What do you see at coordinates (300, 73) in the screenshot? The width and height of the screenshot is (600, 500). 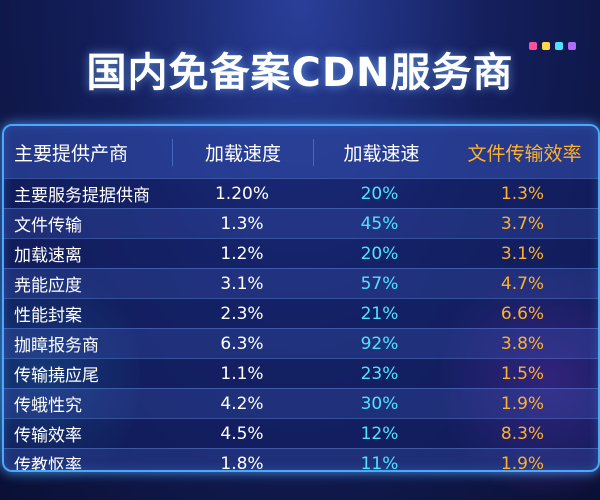 I see `title: 国内免备案CDN服务商` at bounding box center [300, 73].